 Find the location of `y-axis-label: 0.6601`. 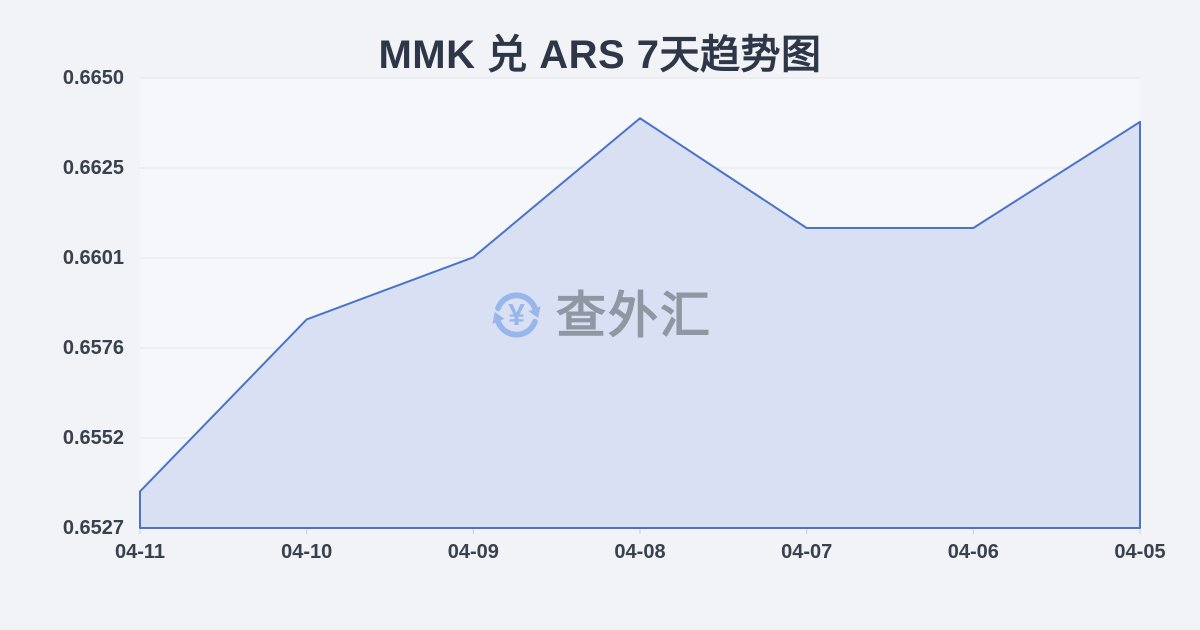

y-axis-label: 0.6601 is located at coordinates (93, 258).